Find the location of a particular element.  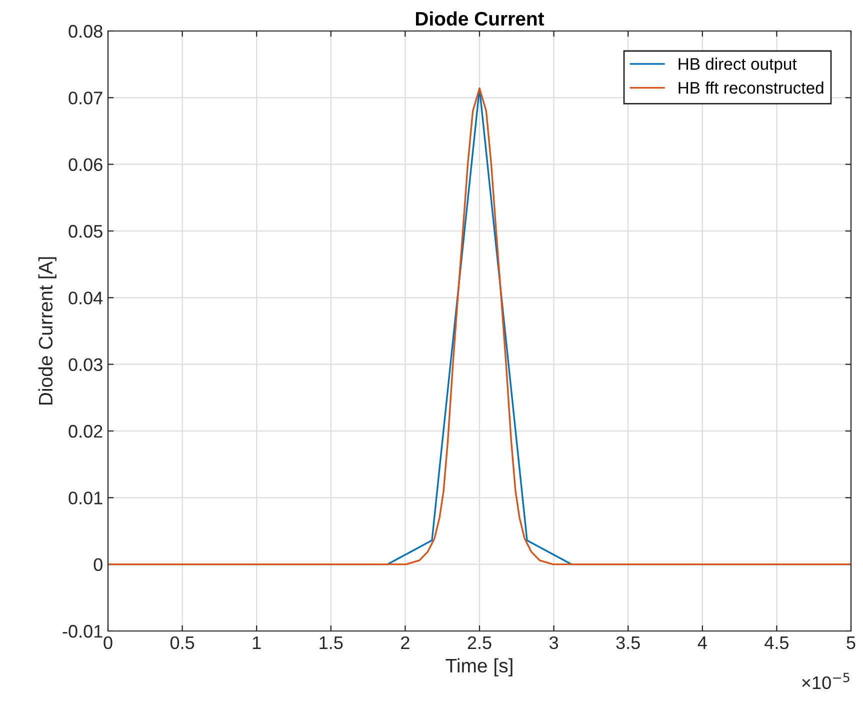

y-tick-label: 0.01 is located at coordinates (85, 498).